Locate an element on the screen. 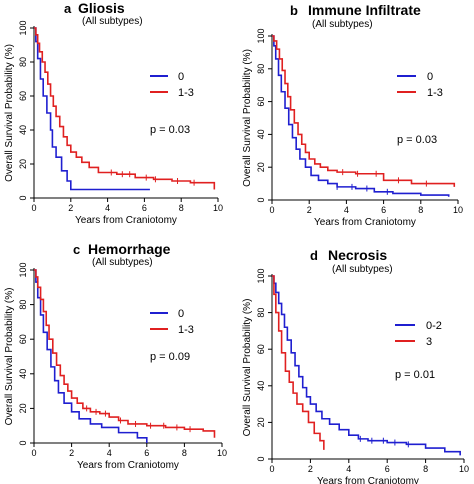  panel-c-series-1-line is located at coordinates (91, 356).